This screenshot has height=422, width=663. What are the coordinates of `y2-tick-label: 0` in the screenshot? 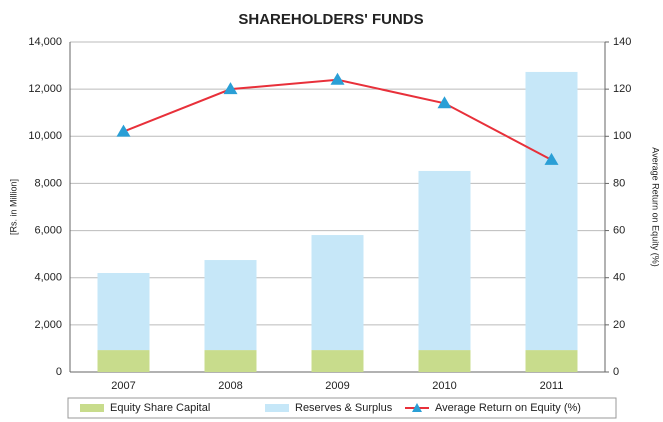 It's located at (616, 372).